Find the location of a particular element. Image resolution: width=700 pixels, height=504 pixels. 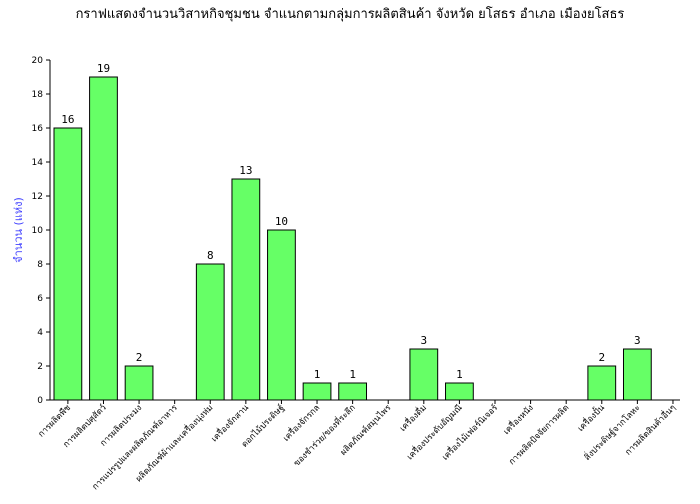

y-tick-label: 18 is located at coordinates (38, 95).